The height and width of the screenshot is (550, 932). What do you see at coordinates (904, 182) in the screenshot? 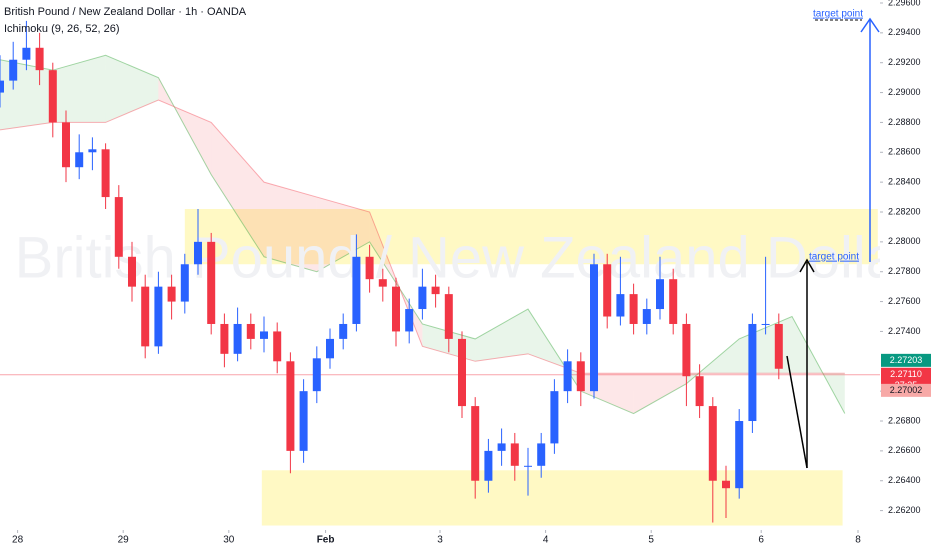
I see `y-tick-label: 2.28400` at bounding box center [904, 182].